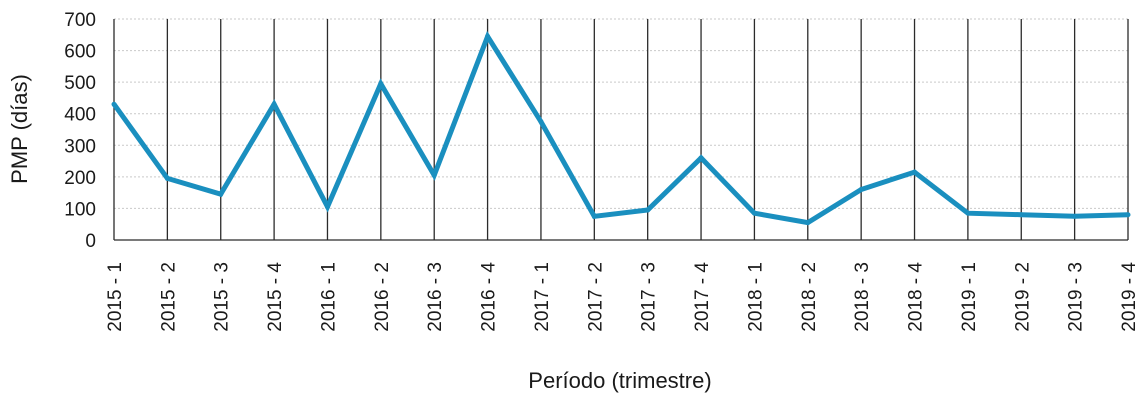 This screenshot has width=1142, height=396. I want to click on x-tick-label: 2016 - 2, so click(382, 297).